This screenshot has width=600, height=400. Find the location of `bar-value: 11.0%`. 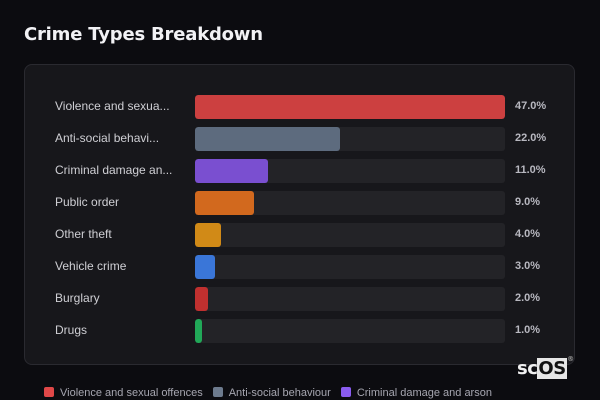

bar-value: 11.0% is located at coordinates (530, 170).